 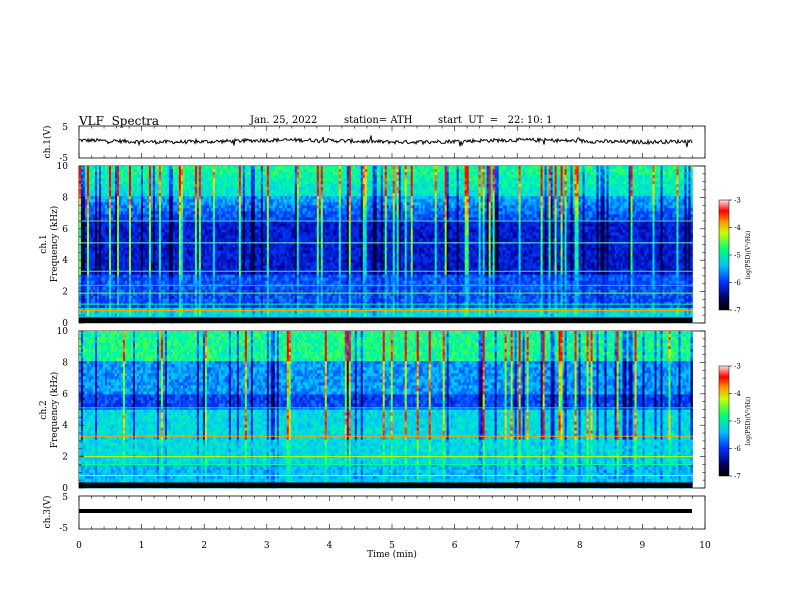 What do you see at coordinates (385, 142) in the screenshot?
I see `ch1-waveform-trace` at bounding box center [385, 142].